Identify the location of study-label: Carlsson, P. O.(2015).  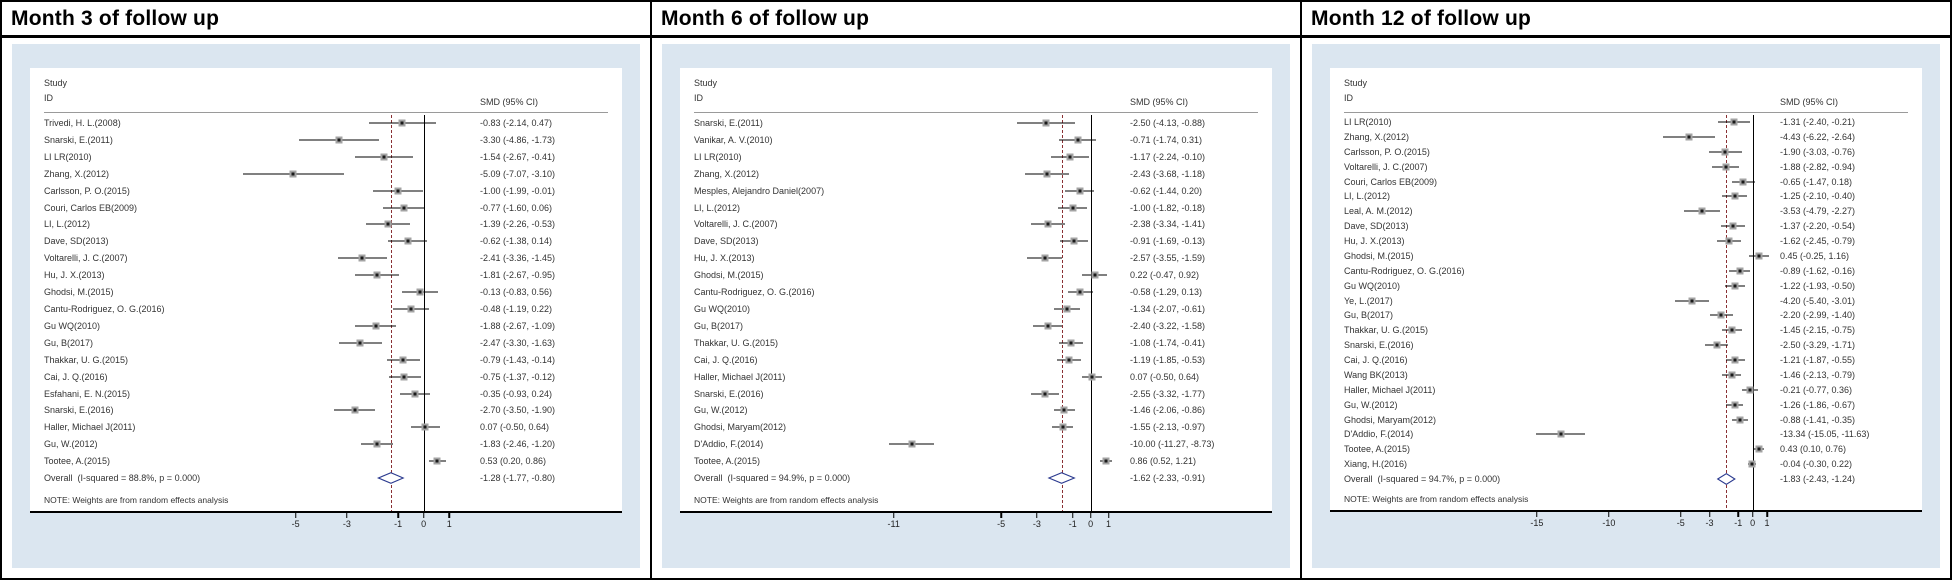
(1387, 151).